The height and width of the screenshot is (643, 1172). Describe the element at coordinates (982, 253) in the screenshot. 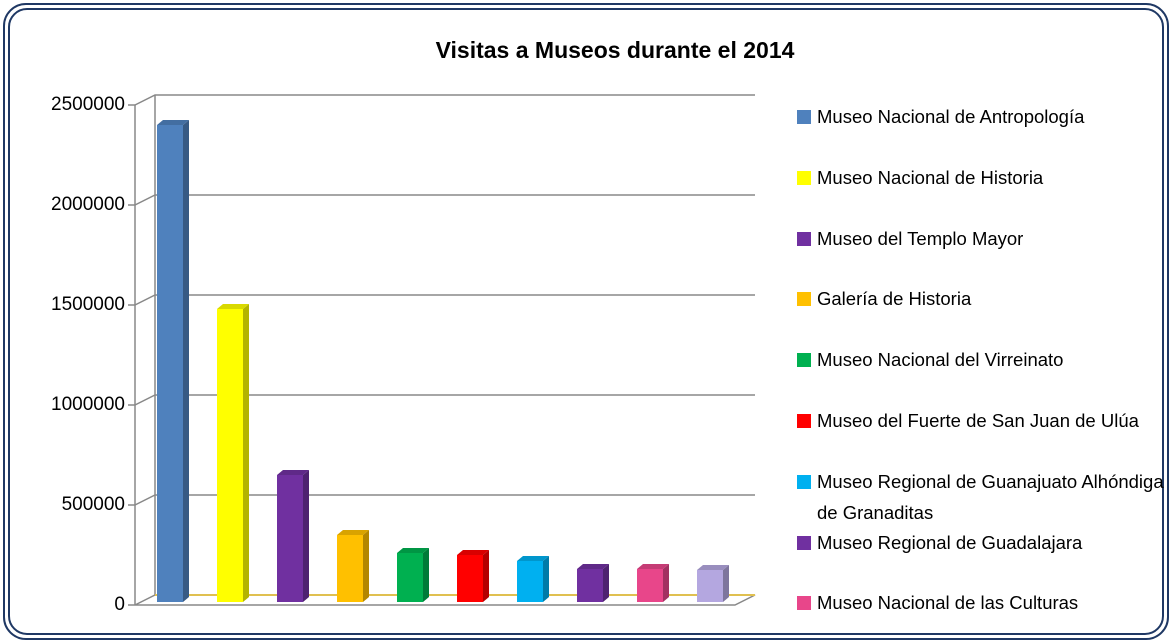

I see `legend-item: Museo del Templo Mayor` at that location.